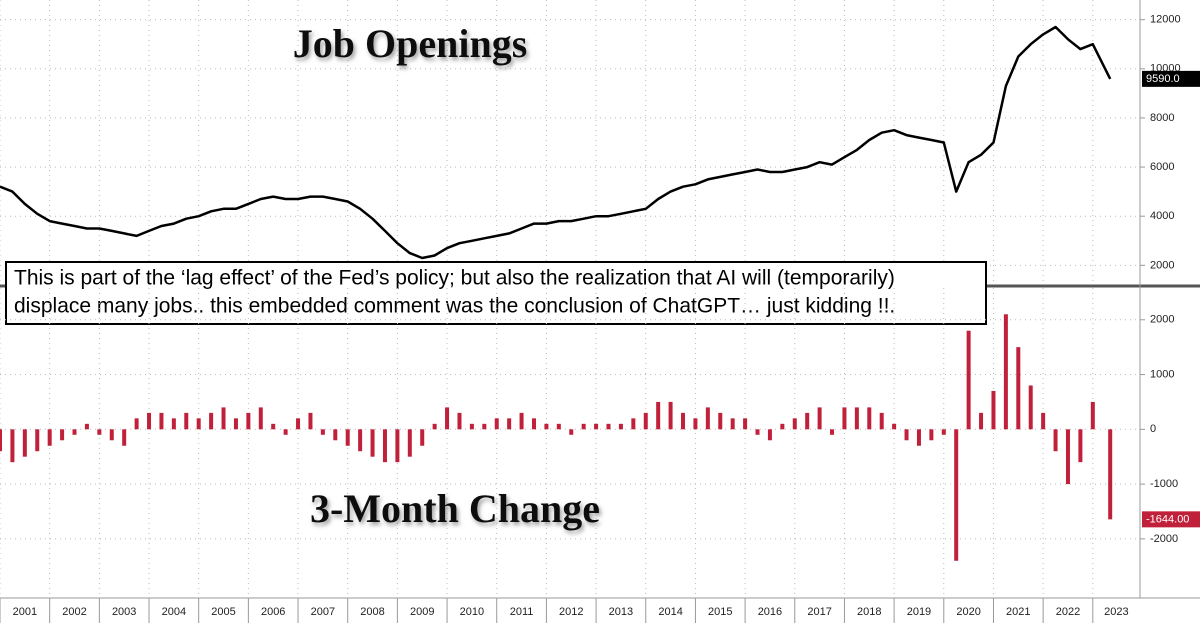 The width and height of the screenshot is (1200, 623). Describe the element at coordinates (1164, 539) in the screenshot. I see `y-tick-label: -2000` at that location.